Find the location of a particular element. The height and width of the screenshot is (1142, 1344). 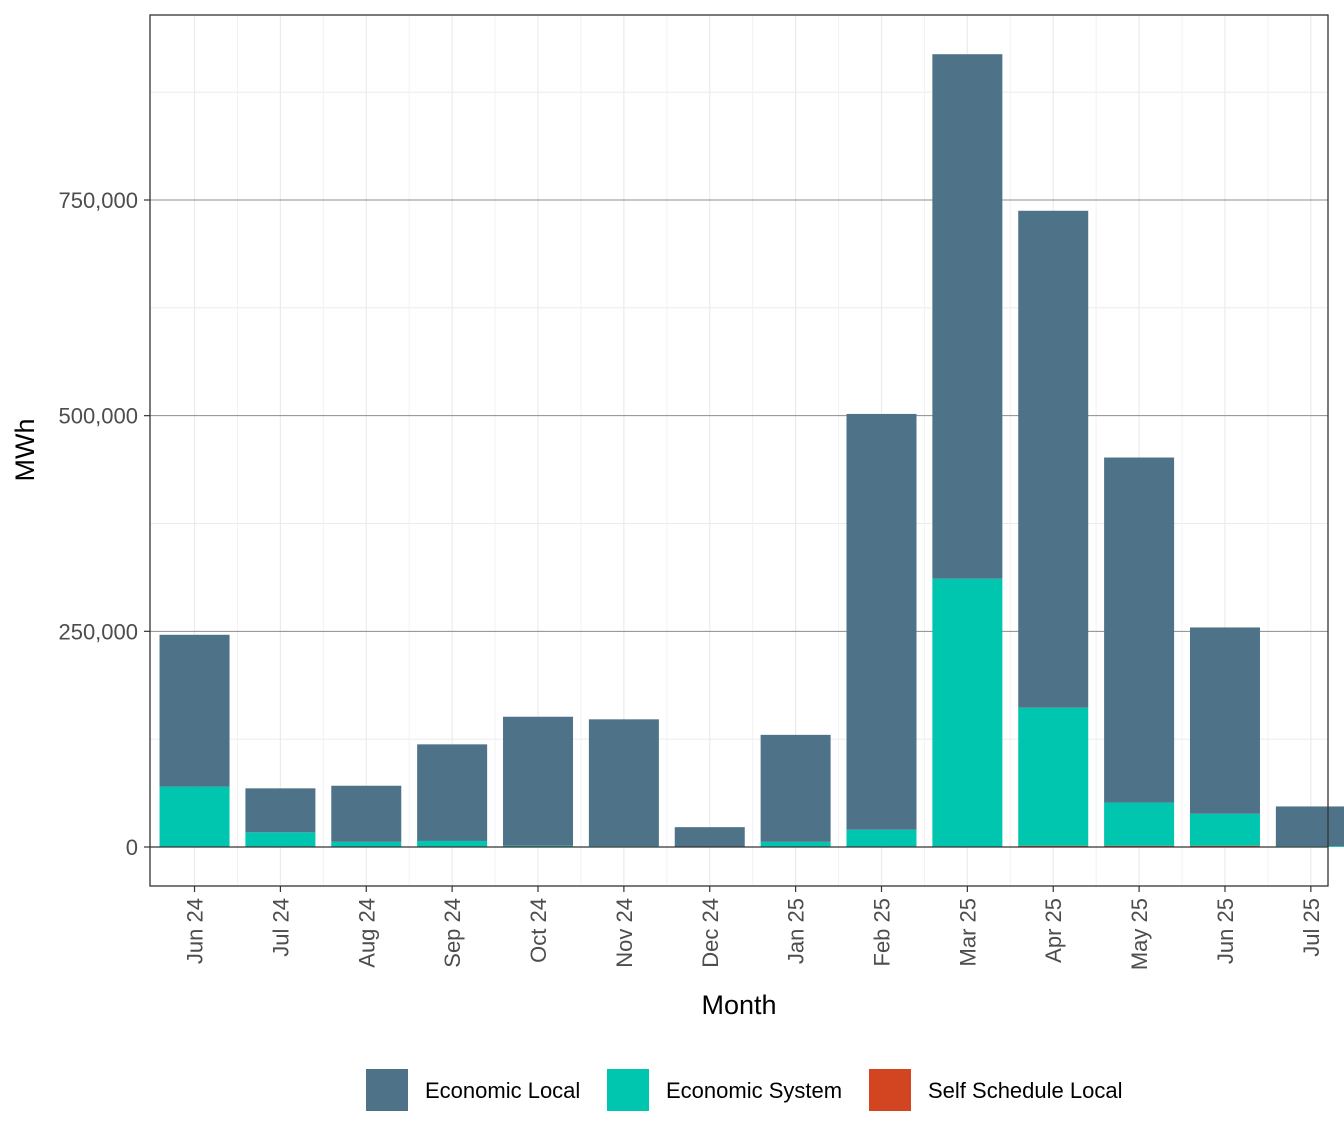

x-tick-label: Dec 24 is located at coordinates (710, 933).